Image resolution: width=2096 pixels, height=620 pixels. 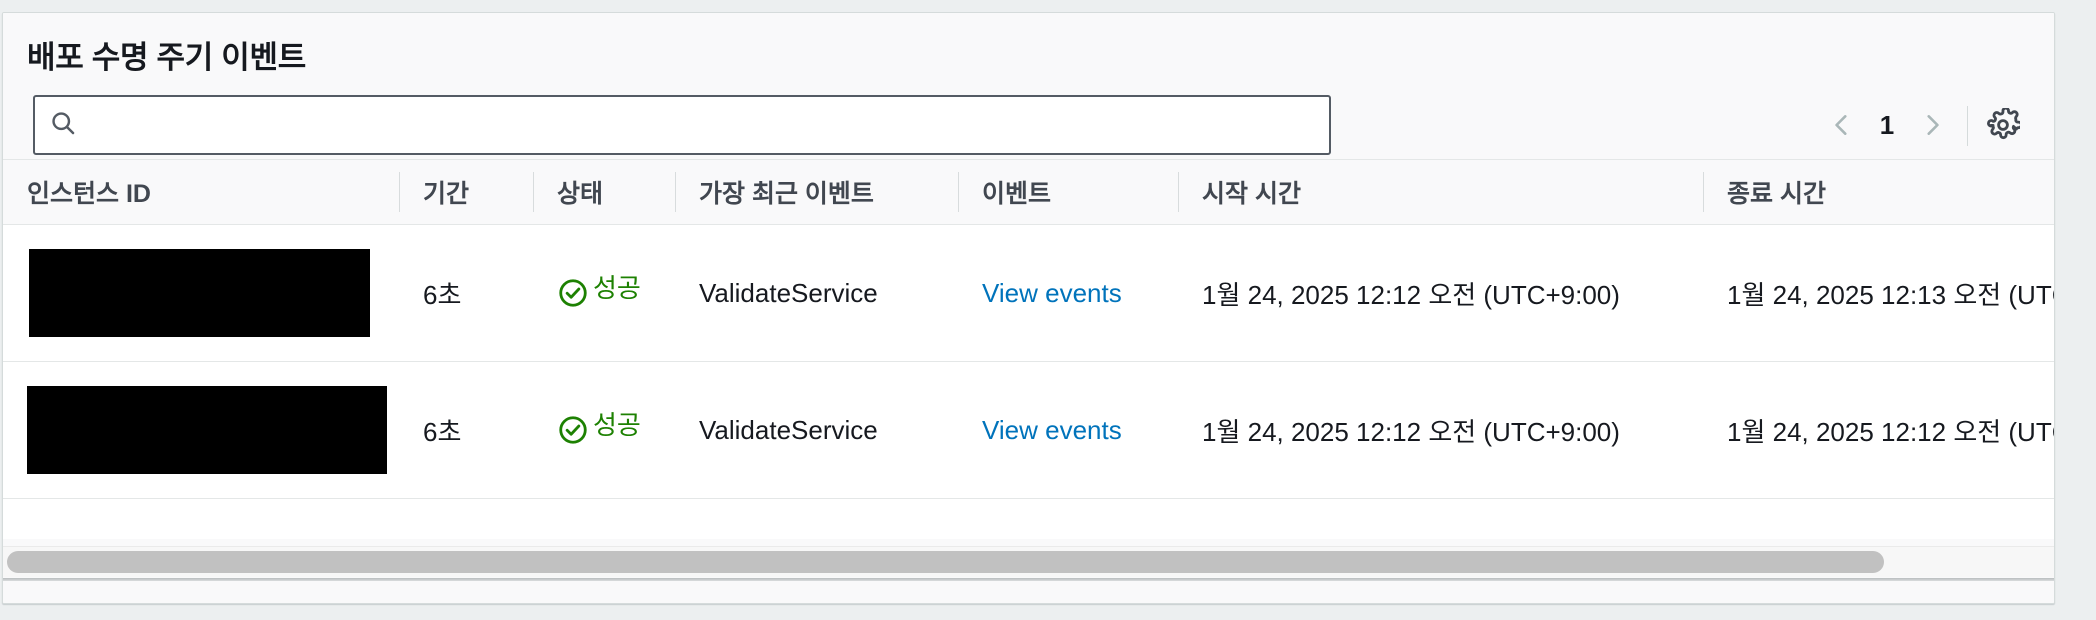 I want to click on horizontal-scrollbar-track, so click(x=1028, y=561).